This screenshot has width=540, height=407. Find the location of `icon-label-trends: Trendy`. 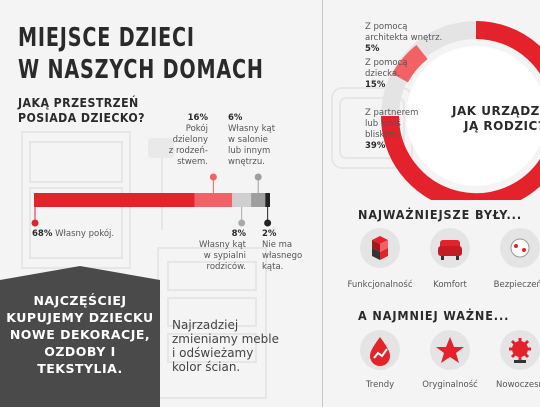

icon-label-trends: Trendy is located at coordinates (380, 385).